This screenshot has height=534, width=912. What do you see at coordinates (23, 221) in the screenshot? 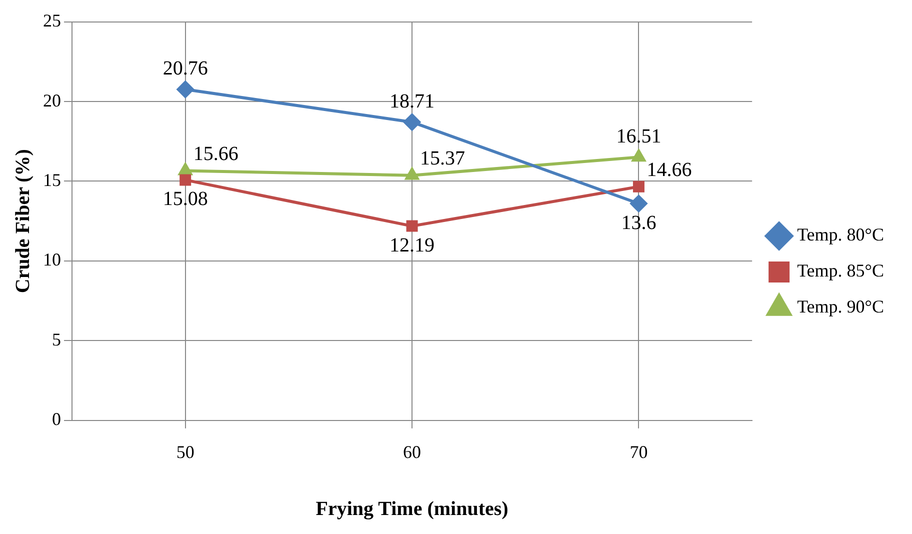
I see `y-axis-title: Crude Fiber (%)` at bounding box center [23, 221].